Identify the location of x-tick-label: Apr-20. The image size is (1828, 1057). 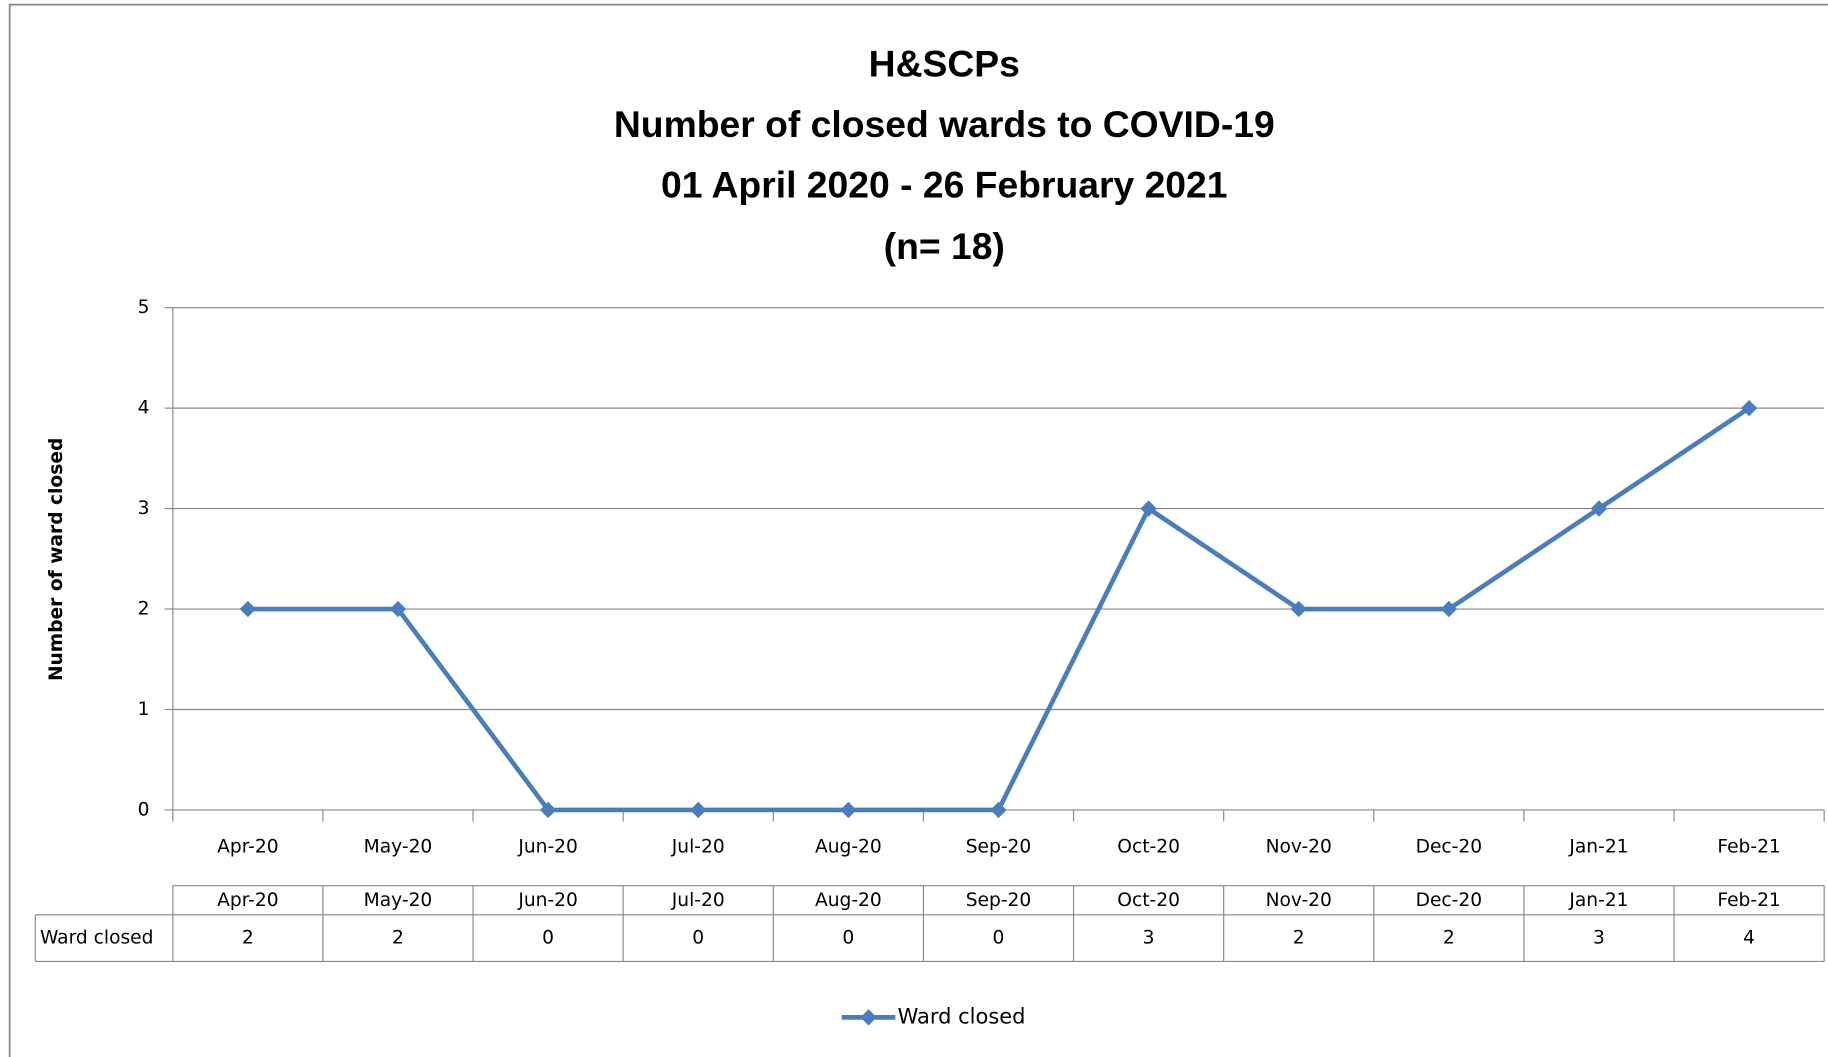
(247, 847).